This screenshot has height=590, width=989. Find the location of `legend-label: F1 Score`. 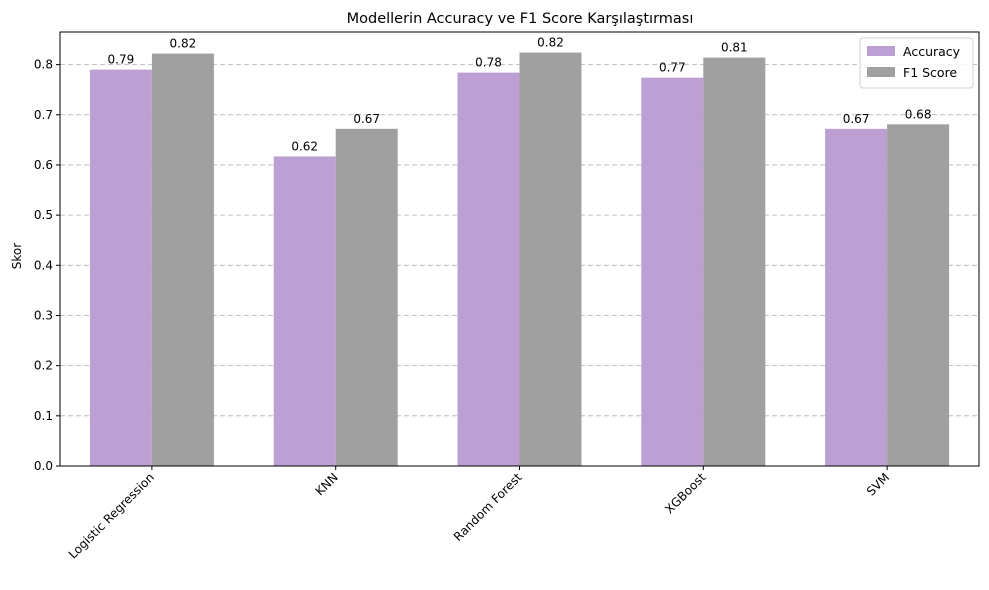

legend-label: F1 Score is located at coordinates (930, 72).